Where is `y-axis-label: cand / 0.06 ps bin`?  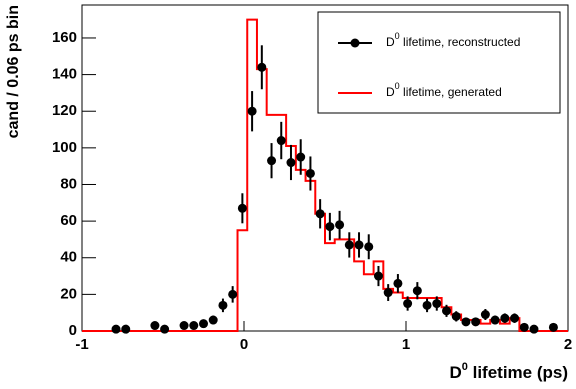
y-axis-label: cand / 0.06 ps bin is located at coordinates (13, 71).